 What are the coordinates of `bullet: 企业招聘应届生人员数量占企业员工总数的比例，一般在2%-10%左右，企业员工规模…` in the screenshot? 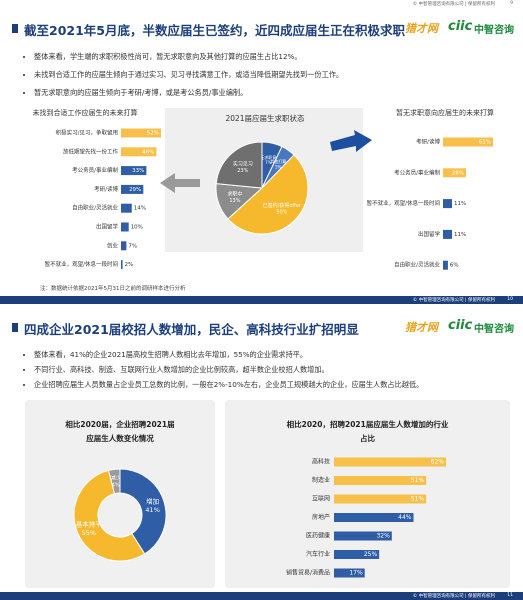 It's located at (278, 385).